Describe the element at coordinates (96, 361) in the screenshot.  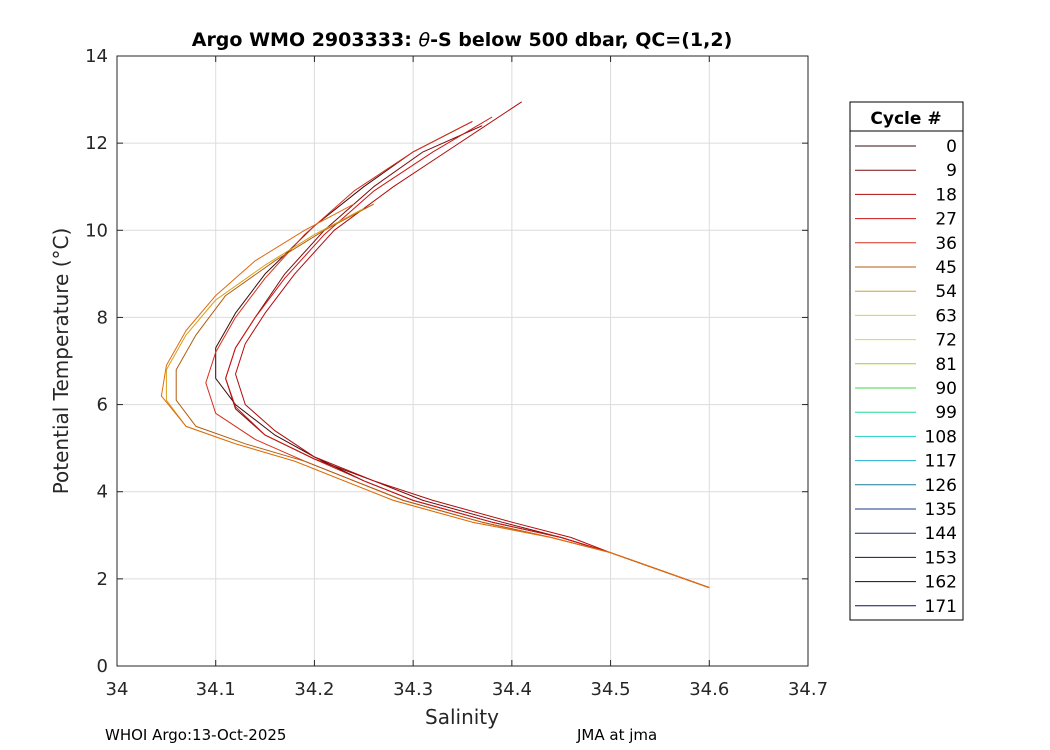
I see `y-tick-labels: 0 2 4 6 8 10 12 14` at that location.